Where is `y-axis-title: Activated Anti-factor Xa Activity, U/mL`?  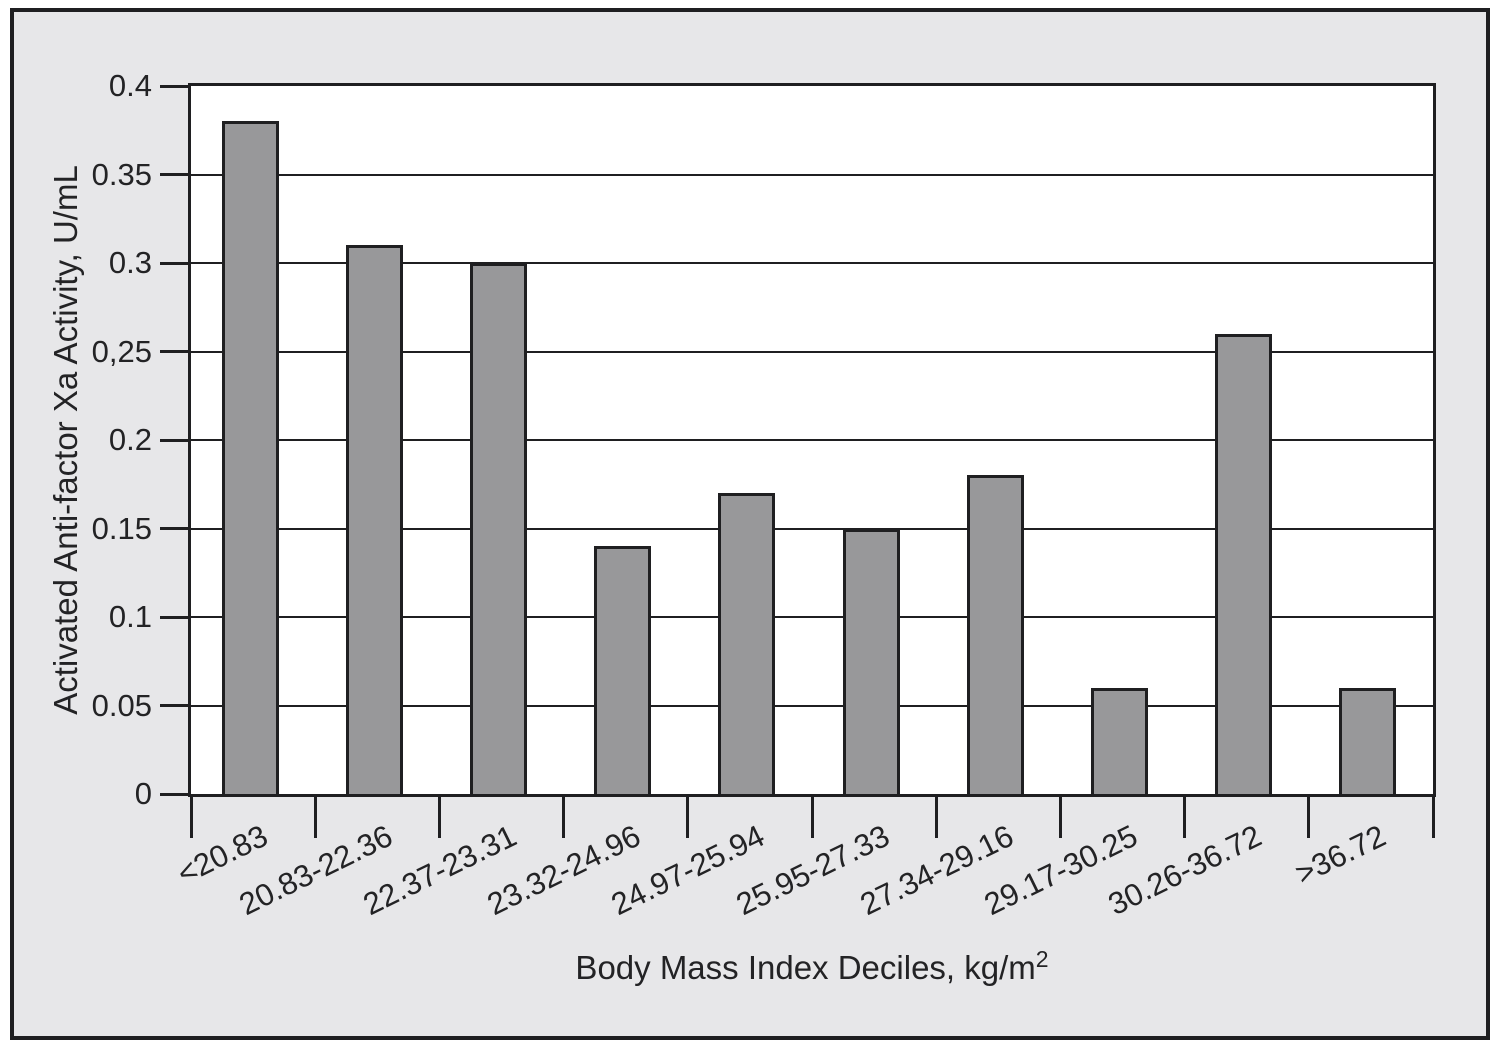 y-axis-title: Activated Anti-factor Xa Activity, U/mL is located at coordinates (66, 440).